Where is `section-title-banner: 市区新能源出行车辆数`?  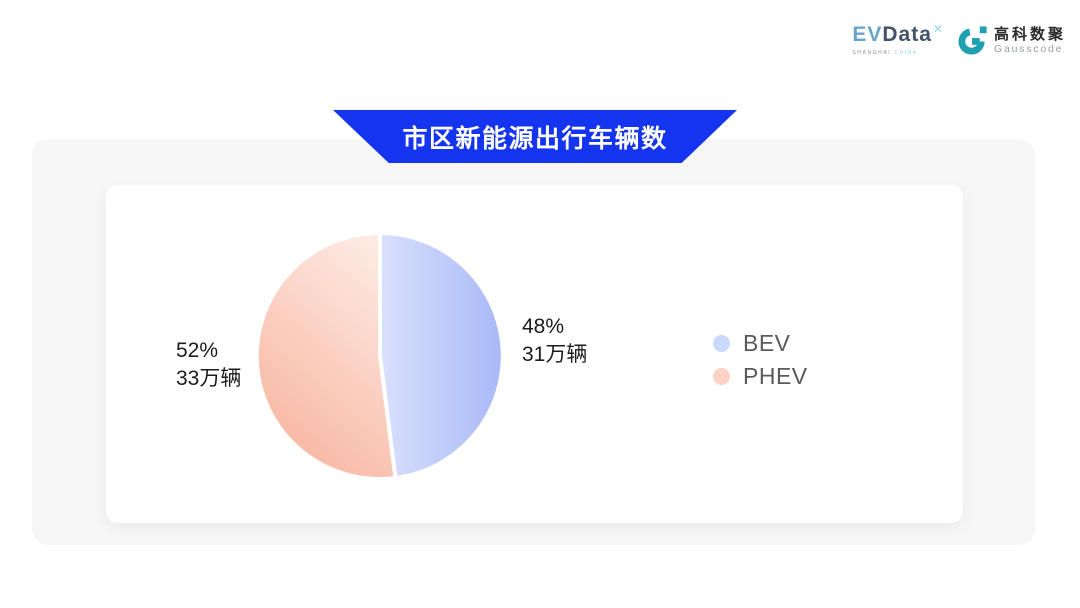 section-title-banner: 市区新能源出行车辆数 is located at coordinates (535, 136).